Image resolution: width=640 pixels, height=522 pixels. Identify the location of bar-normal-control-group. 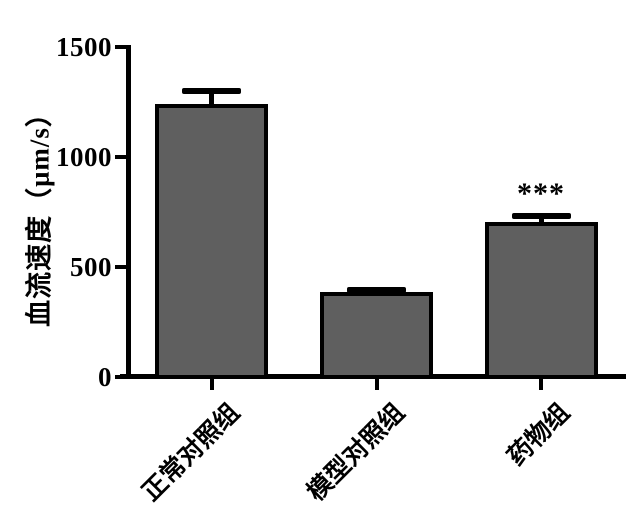
(211, 241).